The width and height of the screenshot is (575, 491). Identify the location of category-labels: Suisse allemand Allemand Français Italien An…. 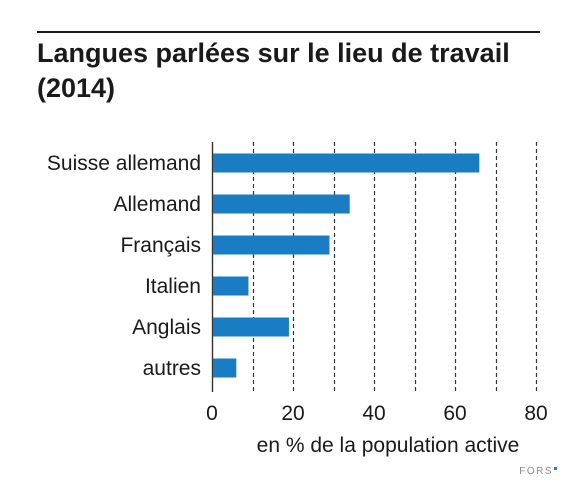
(124, 266).